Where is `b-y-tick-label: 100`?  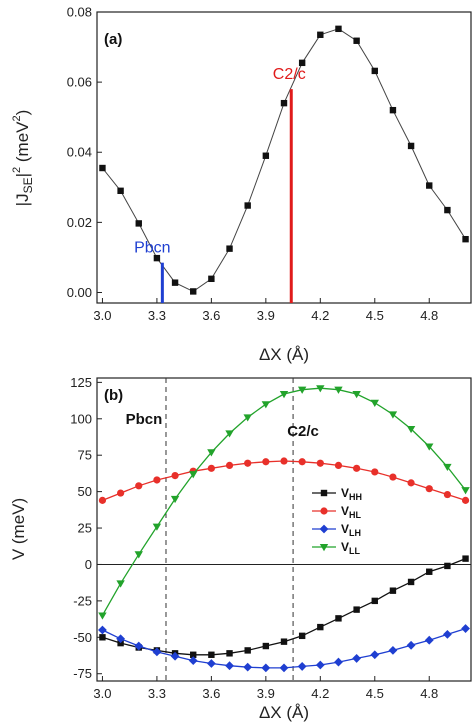 b-y-tick-label: 100 is located at coordinates (81, 418).